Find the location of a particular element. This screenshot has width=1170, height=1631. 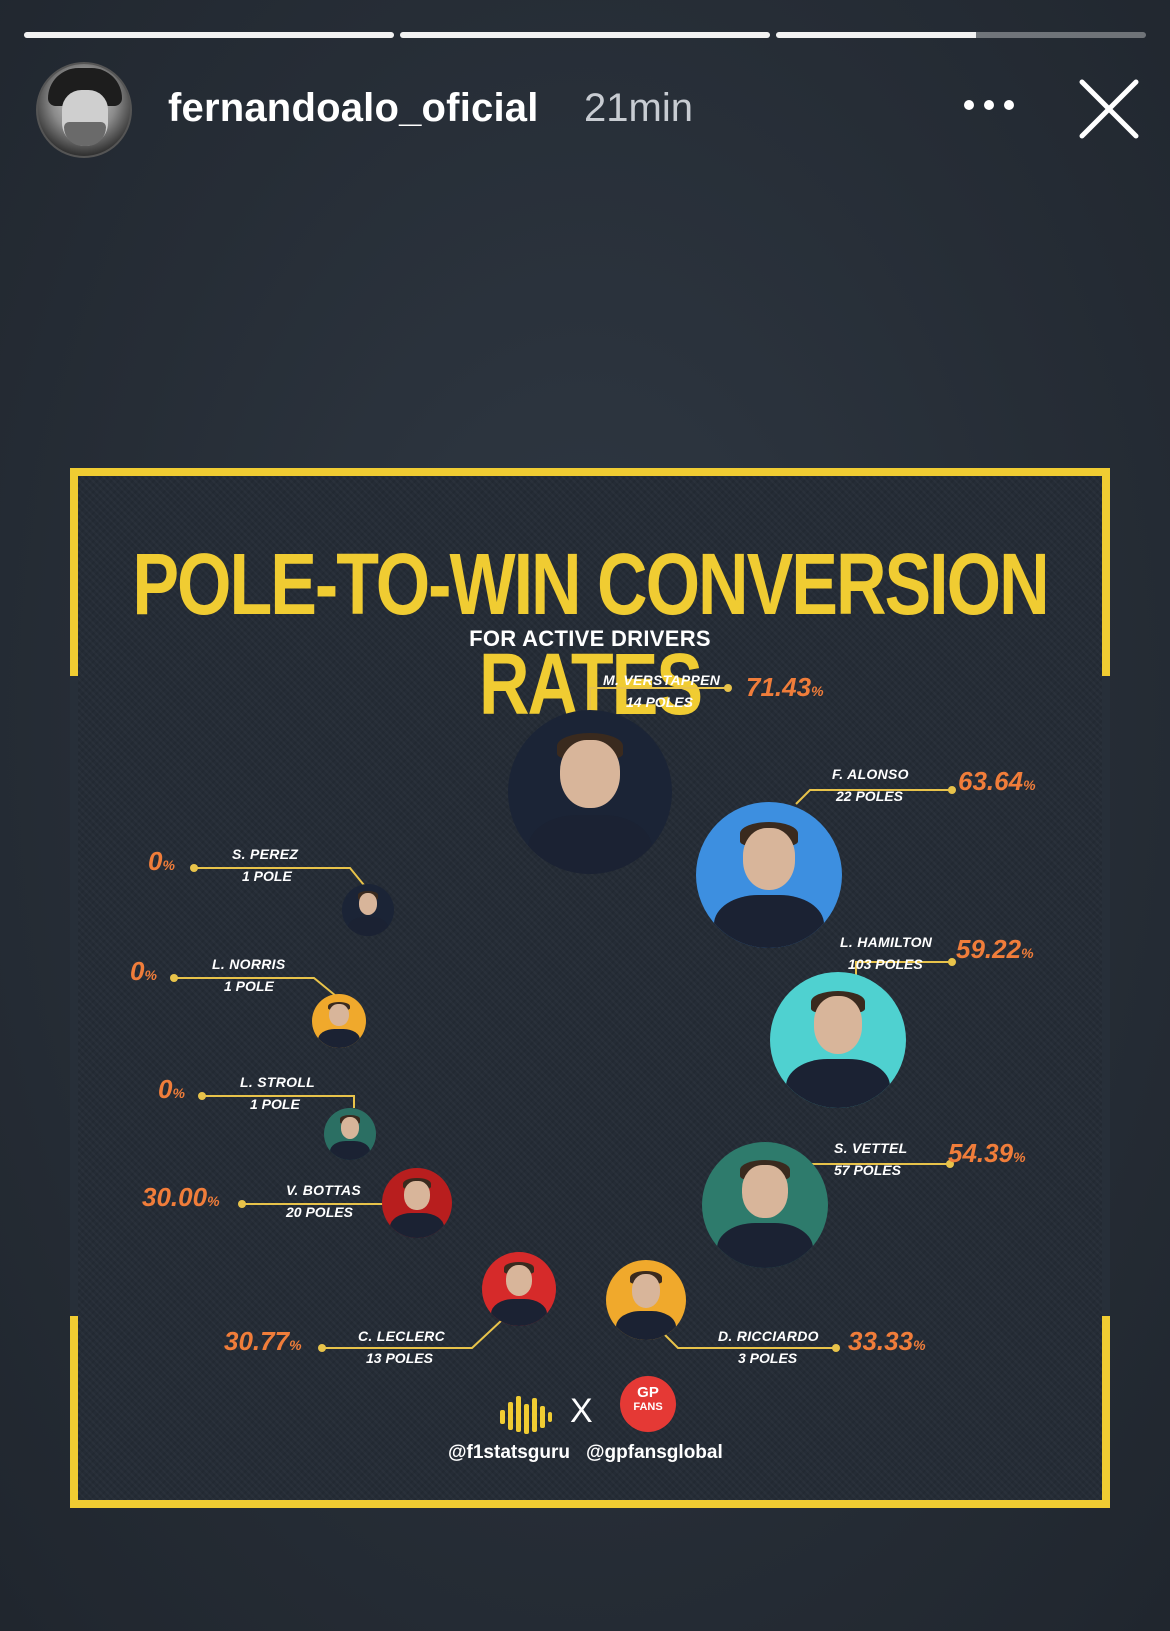

profile-avatar is located at coordinates (84, 110).